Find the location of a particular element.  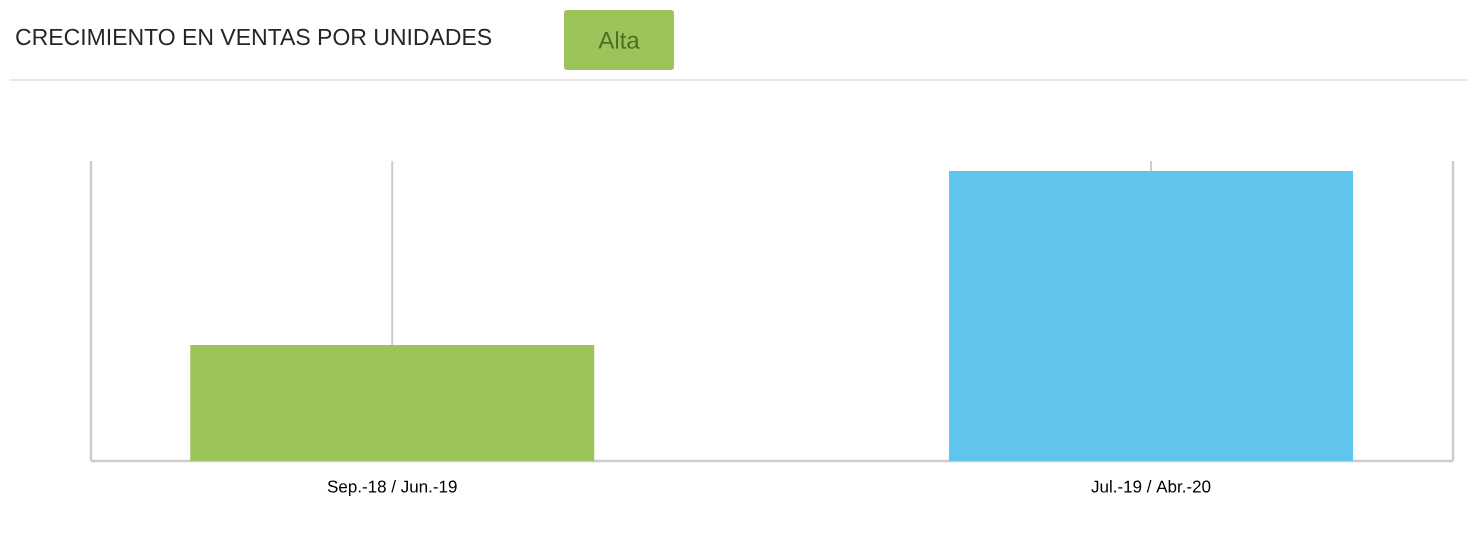

x-tick-label: Jul.-19 / Abr.-20 is located at coordinates (1151, 486).